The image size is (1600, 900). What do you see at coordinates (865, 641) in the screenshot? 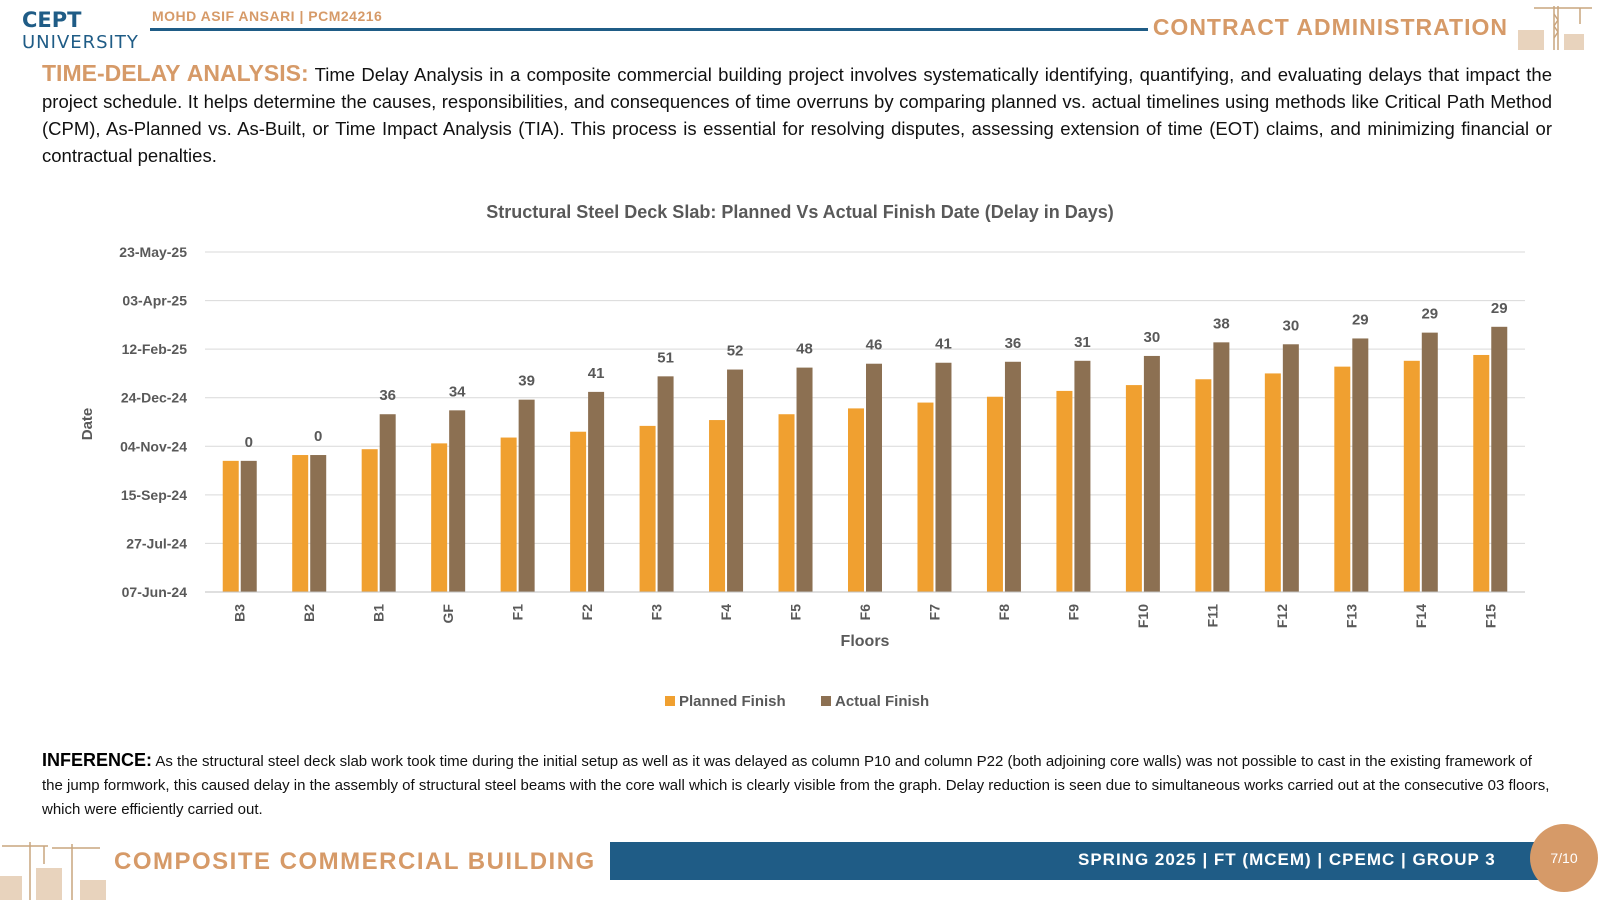
I see `x-axis-label: Floors` at bounding box center [865, 641].